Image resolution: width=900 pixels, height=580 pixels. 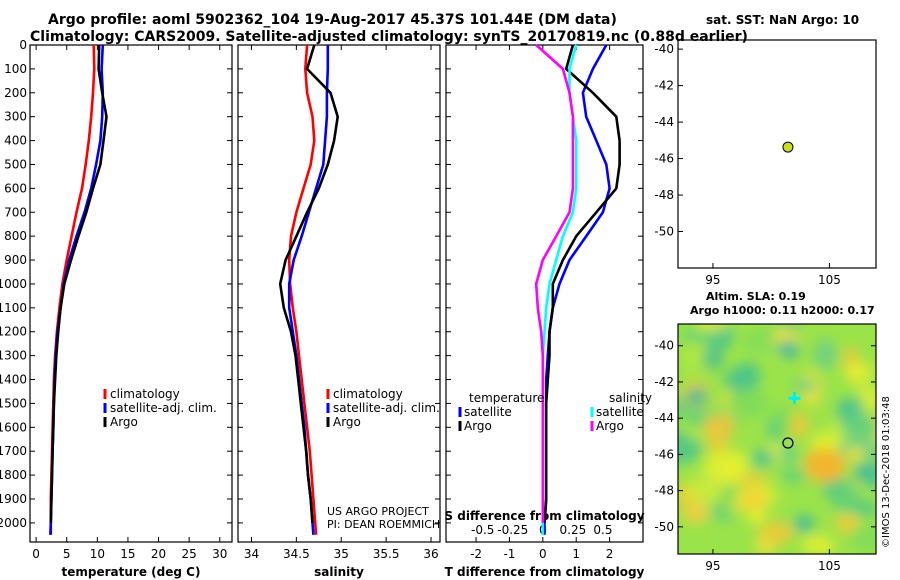 I want to click on sla-map-title-2: Argo h1000: 0.11 h2000: 0.17, so click(x=782, y=310).